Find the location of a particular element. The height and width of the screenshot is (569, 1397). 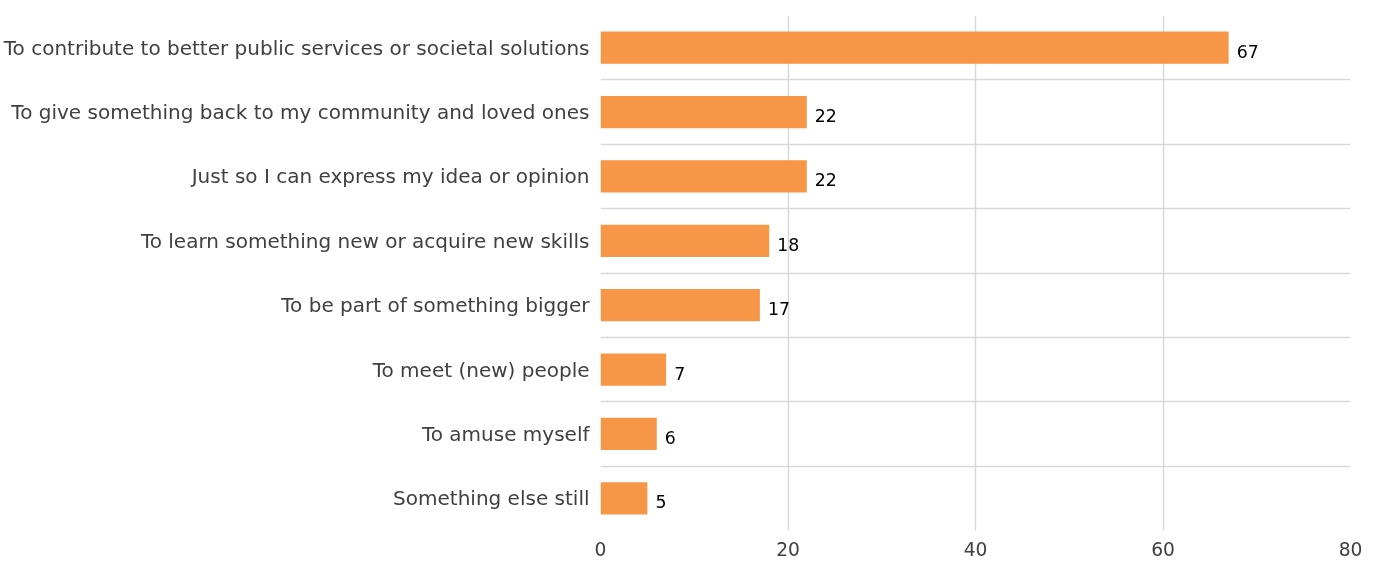

y-tick-label: To meet (new) people is located at coordinates (480, 369).